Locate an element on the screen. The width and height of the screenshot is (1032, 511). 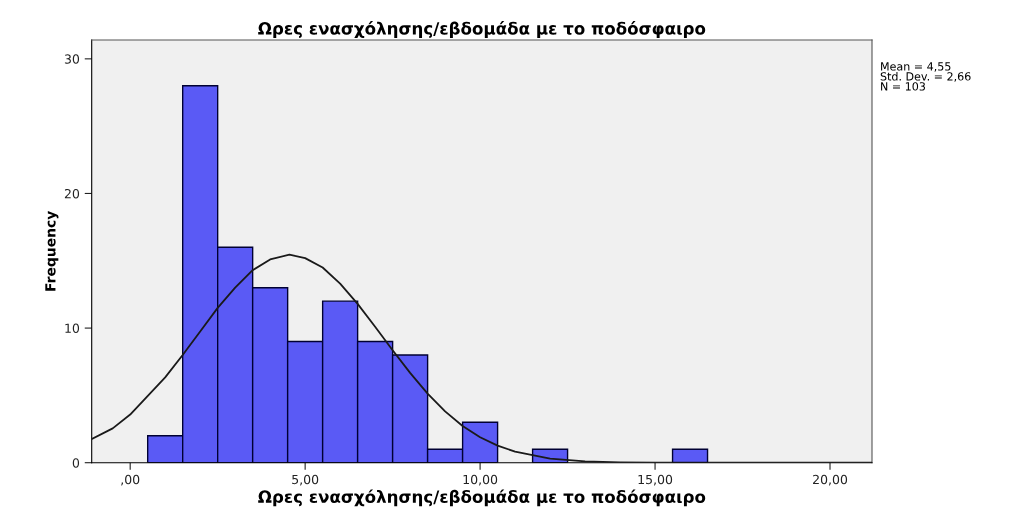
x-tick-label: 5,00 is located at coordinates (305, 480).